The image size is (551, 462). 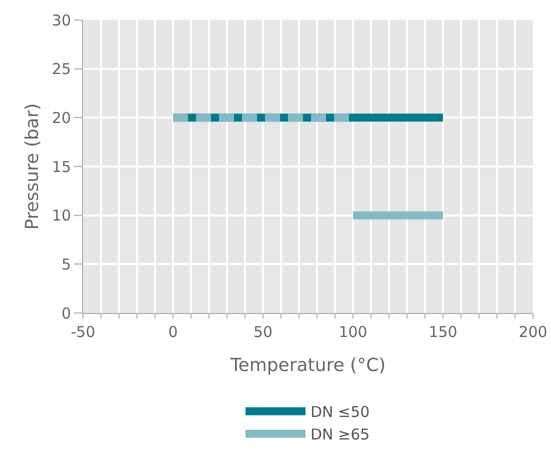 What do you see at coordinates (61, 117) in the screenshot?
I see `y-tick-label: 20` at bounding box center [61, 117].